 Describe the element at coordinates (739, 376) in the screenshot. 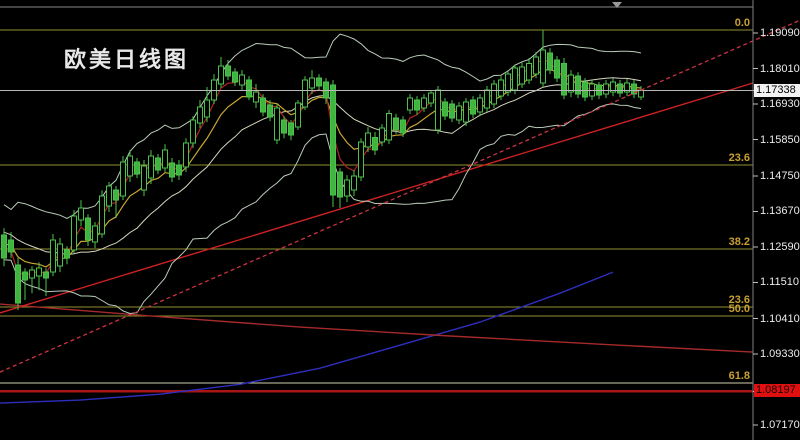

I see `fib-level-label: 61.8` at that location.